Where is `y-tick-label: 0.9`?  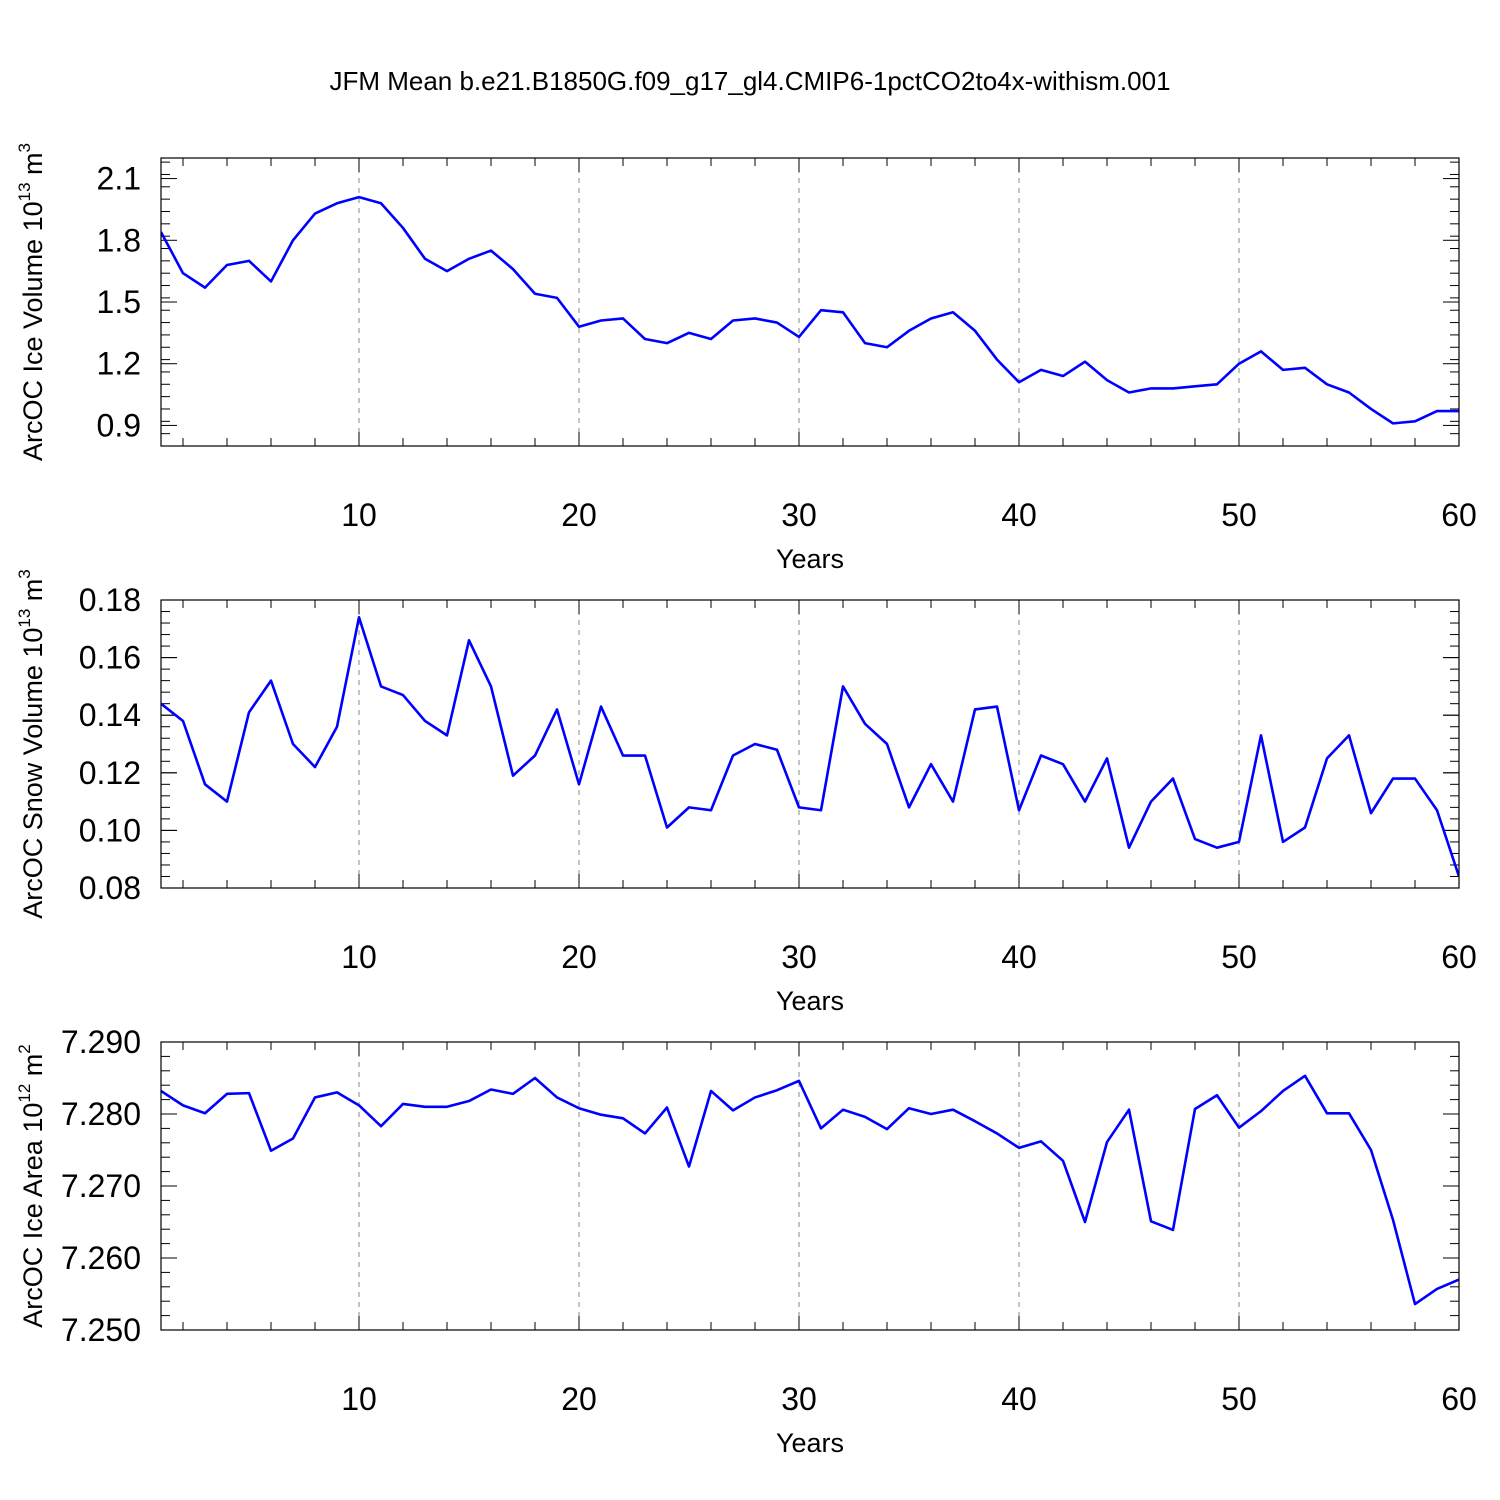 y-tick-label: 0.9 is located at coordinates (119, 425).